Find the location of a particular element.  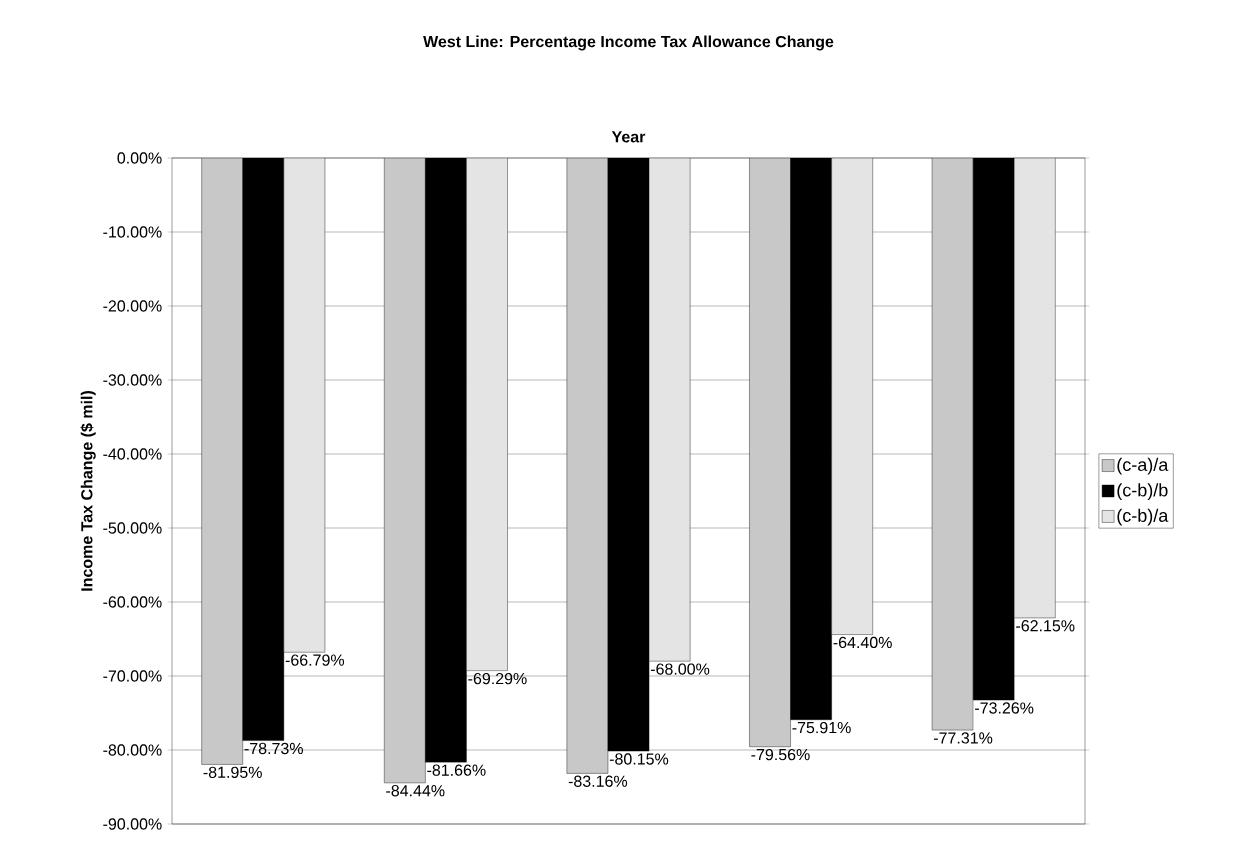

data-label: -75.91% is located at coordinates (821, 727).